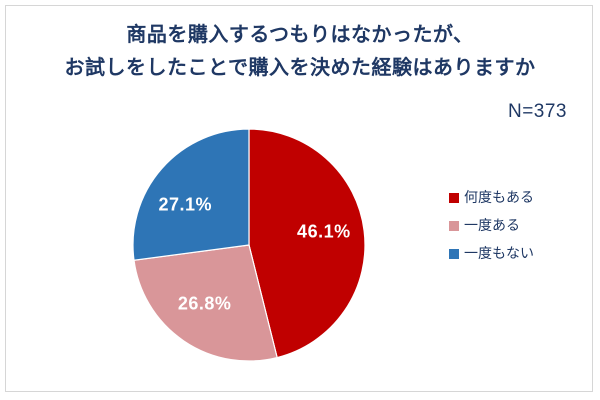 The height and width of the screenshot is (400, 600). What do you see at coordinates (324, 231) in the screenshot?
I see `pie-slice-label-red: 46.1%` at bounding box center [324, 231].